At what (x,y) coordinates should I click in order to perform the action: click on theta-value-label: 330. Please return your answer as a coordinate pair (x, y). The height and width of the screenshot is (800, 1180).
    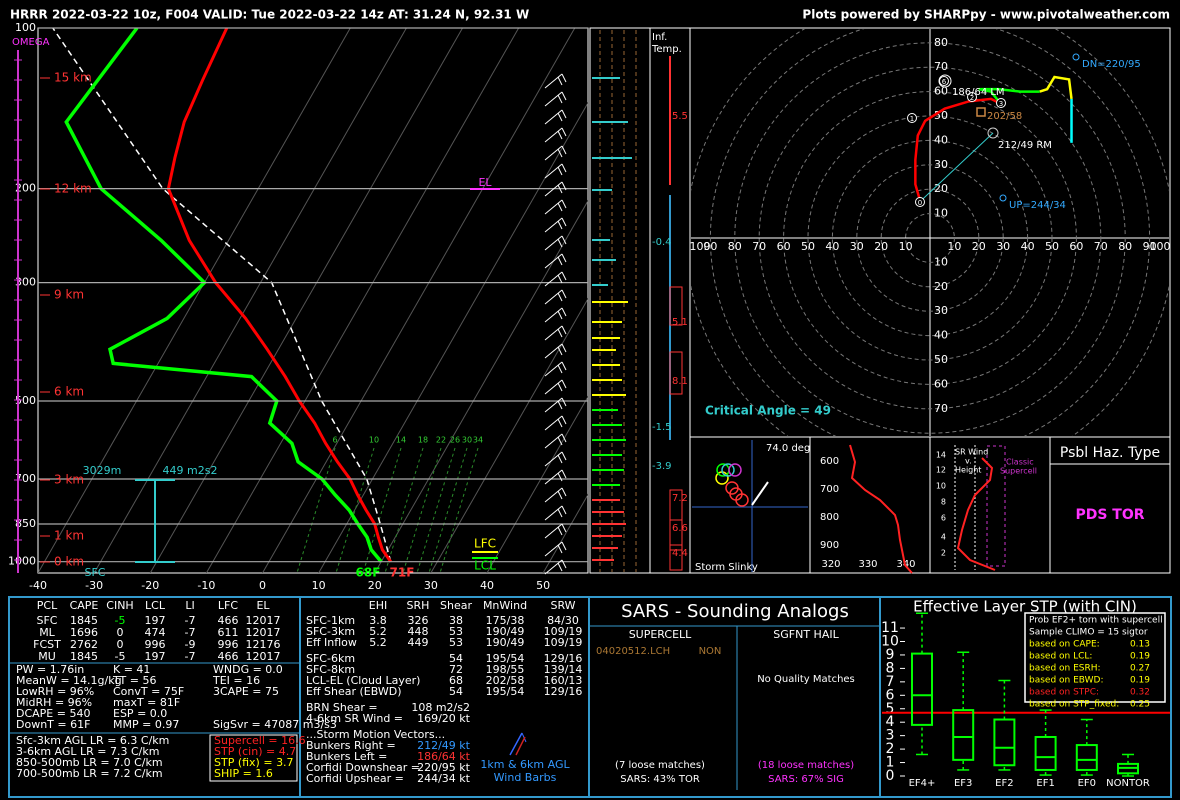
    Looking at the image, I should click on (867, 564).